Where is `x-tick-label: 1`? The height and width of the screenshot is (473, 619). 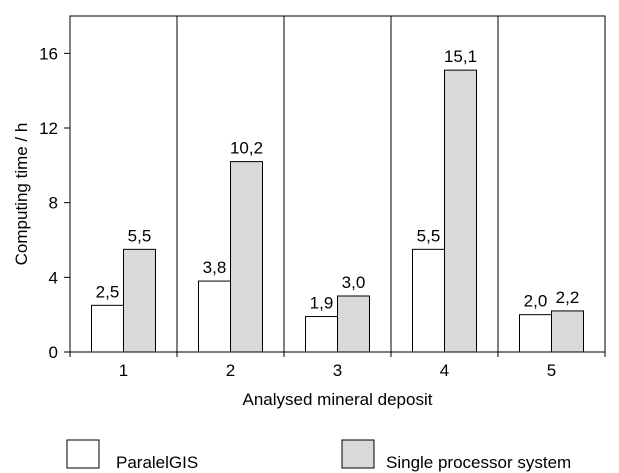
x-tick-label: 1 is located at coordinates (123, 370).